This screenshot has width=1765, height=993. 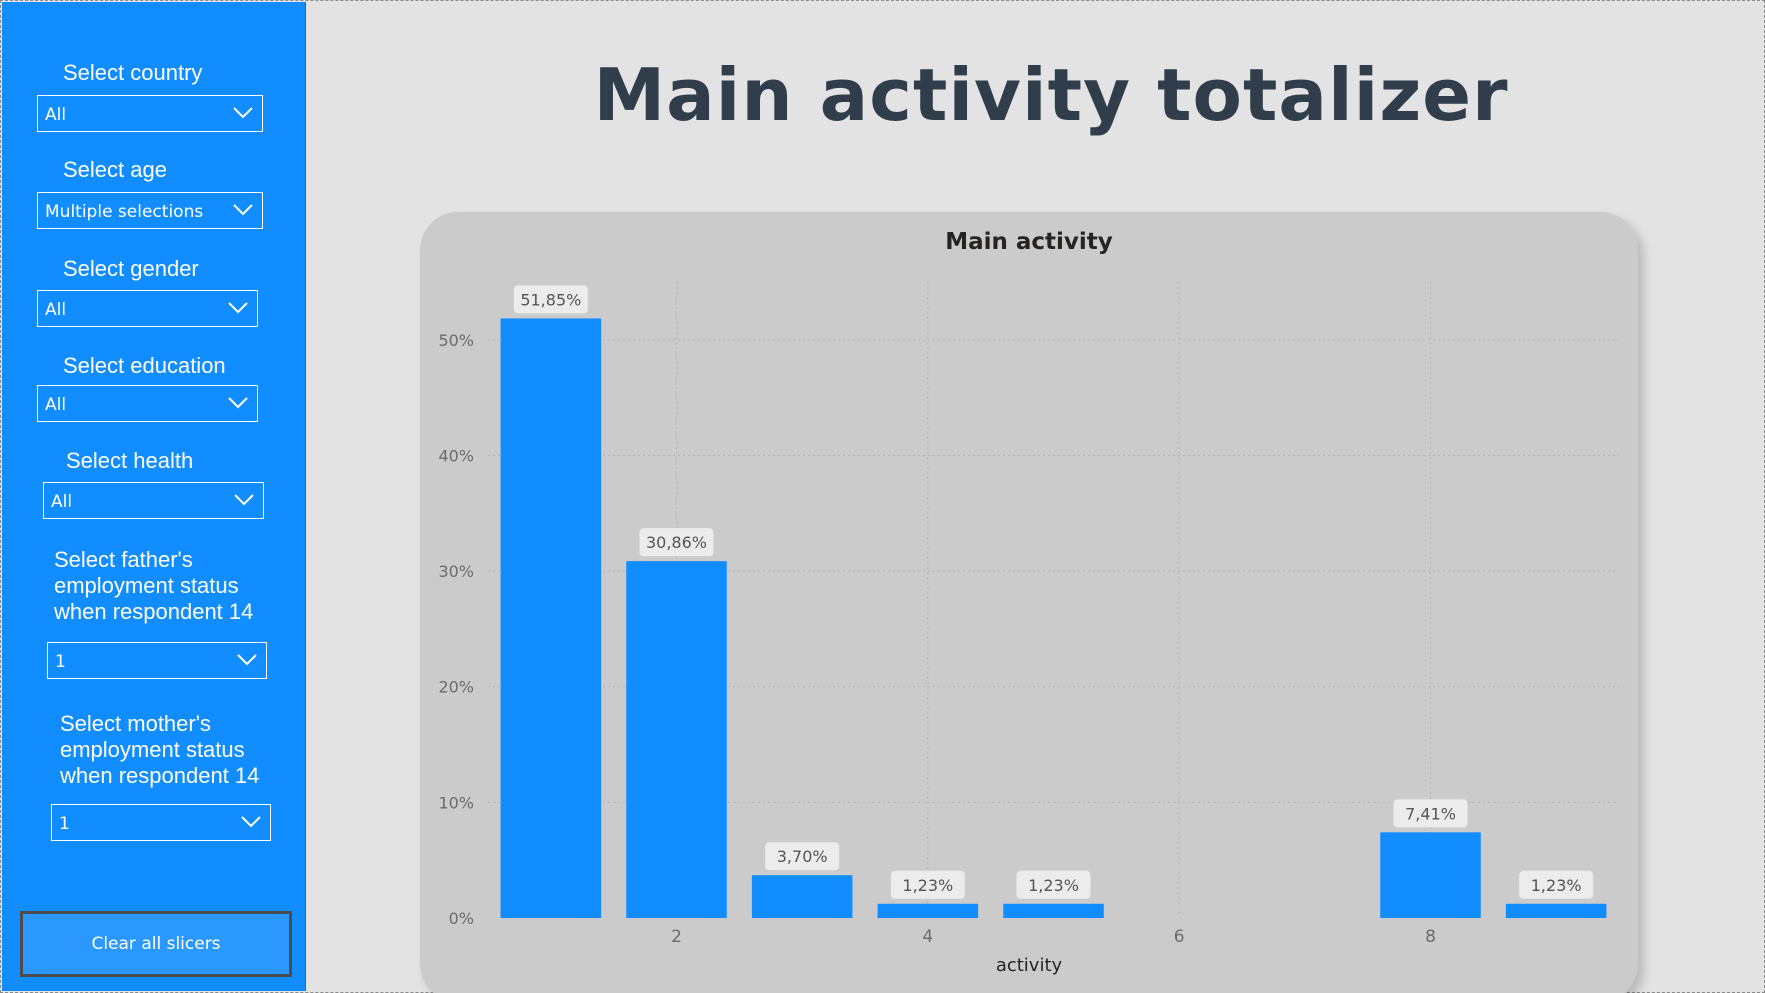 I want to click on x-tick-label: 8, so click(x=1430, y=937).